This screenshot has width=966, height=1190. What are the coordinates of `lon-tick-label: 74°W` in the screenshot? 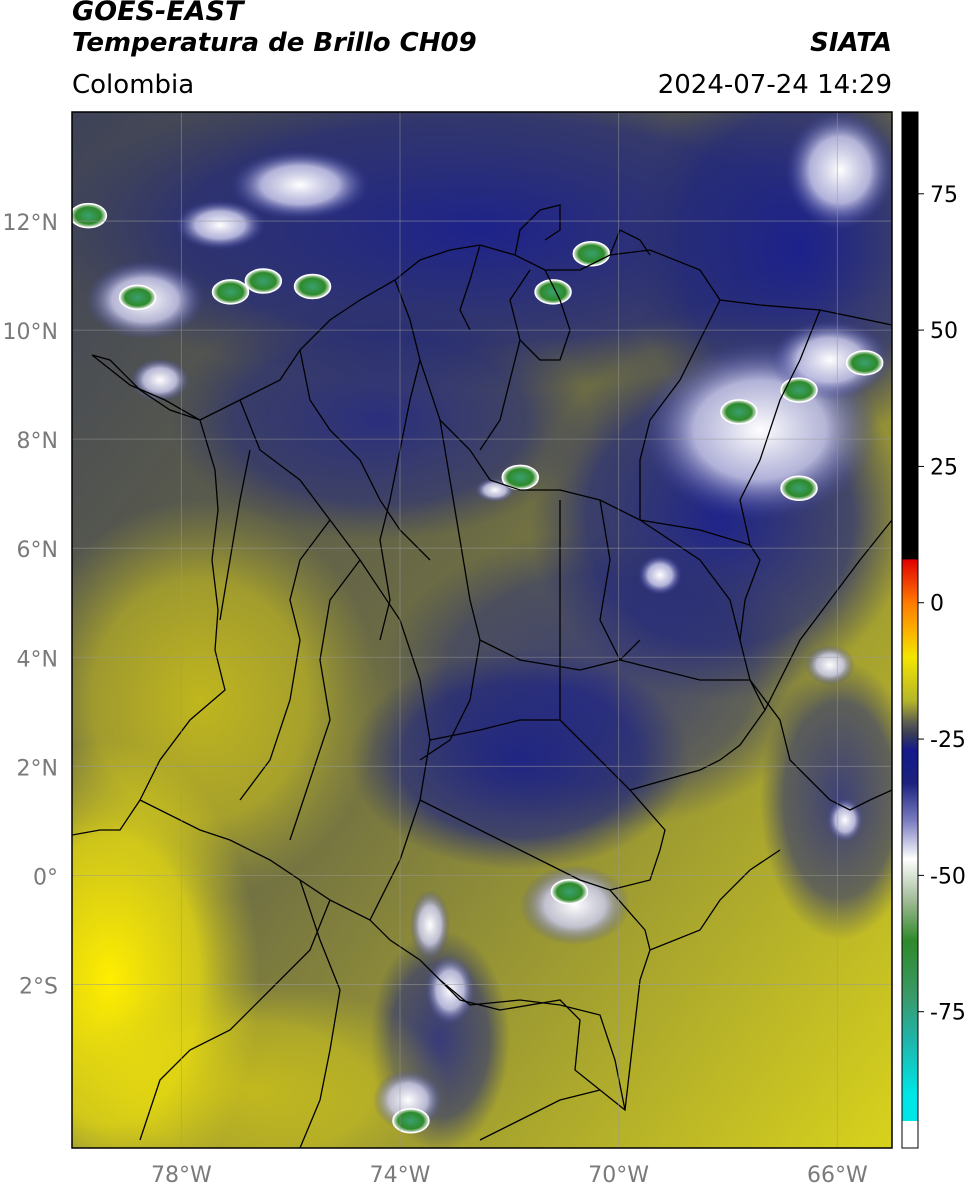 It's located at (400, 1175).